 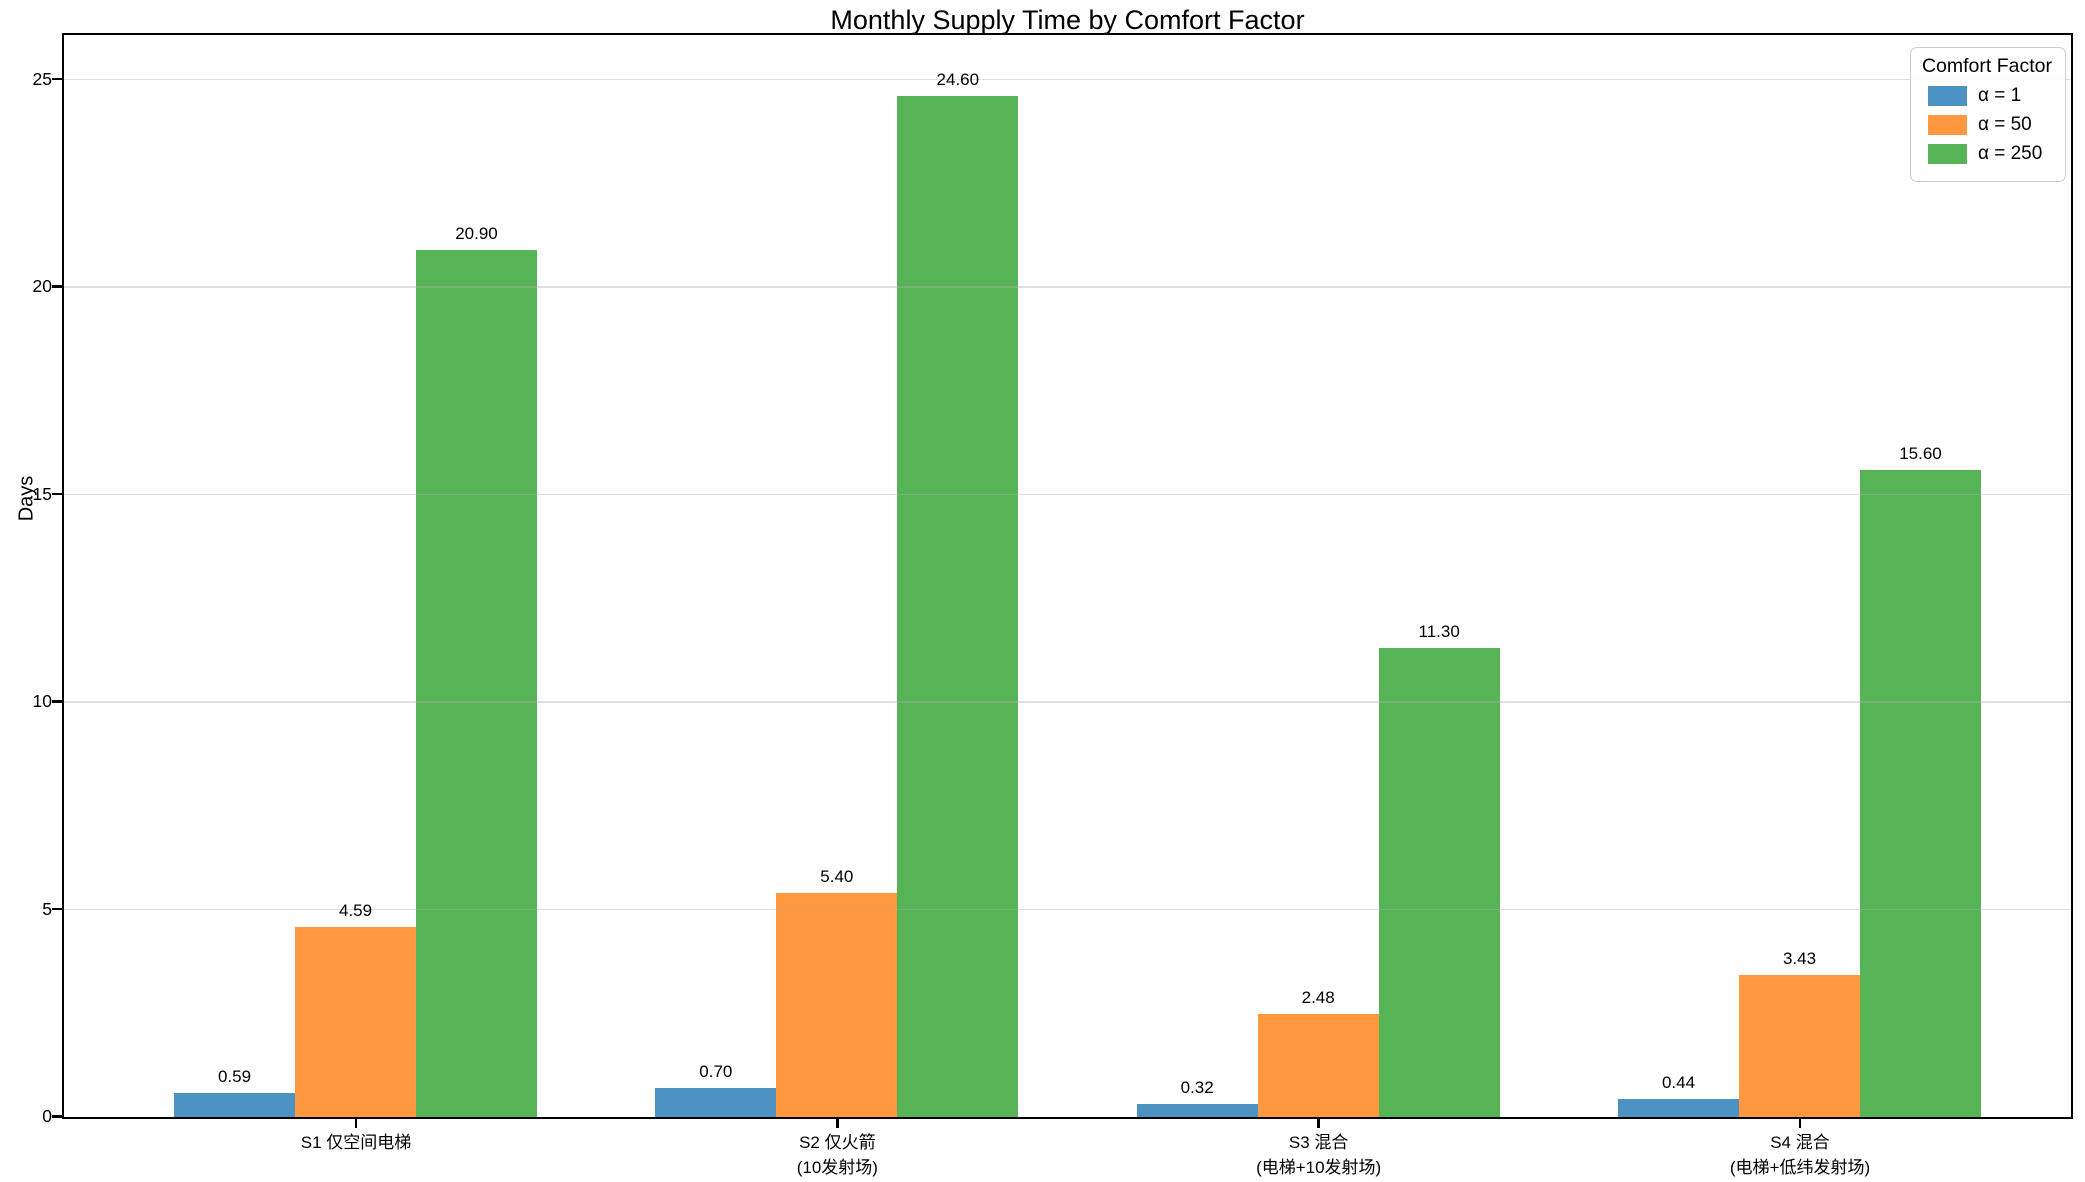 I want to click on bar-value-label: 2.48, so click(x=1318, y=998).